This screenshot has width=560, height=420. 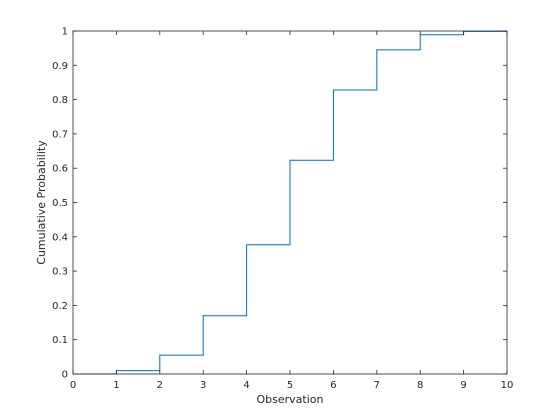 What do you see at coordinates (246, 385) in the screenshot?
I see `x-tick-label: 4` at bounding box center [246, 385].